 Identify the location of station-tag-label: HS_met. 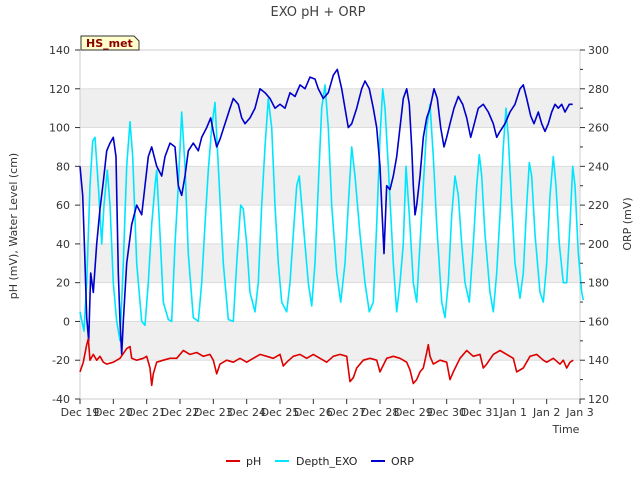
(109, 43).